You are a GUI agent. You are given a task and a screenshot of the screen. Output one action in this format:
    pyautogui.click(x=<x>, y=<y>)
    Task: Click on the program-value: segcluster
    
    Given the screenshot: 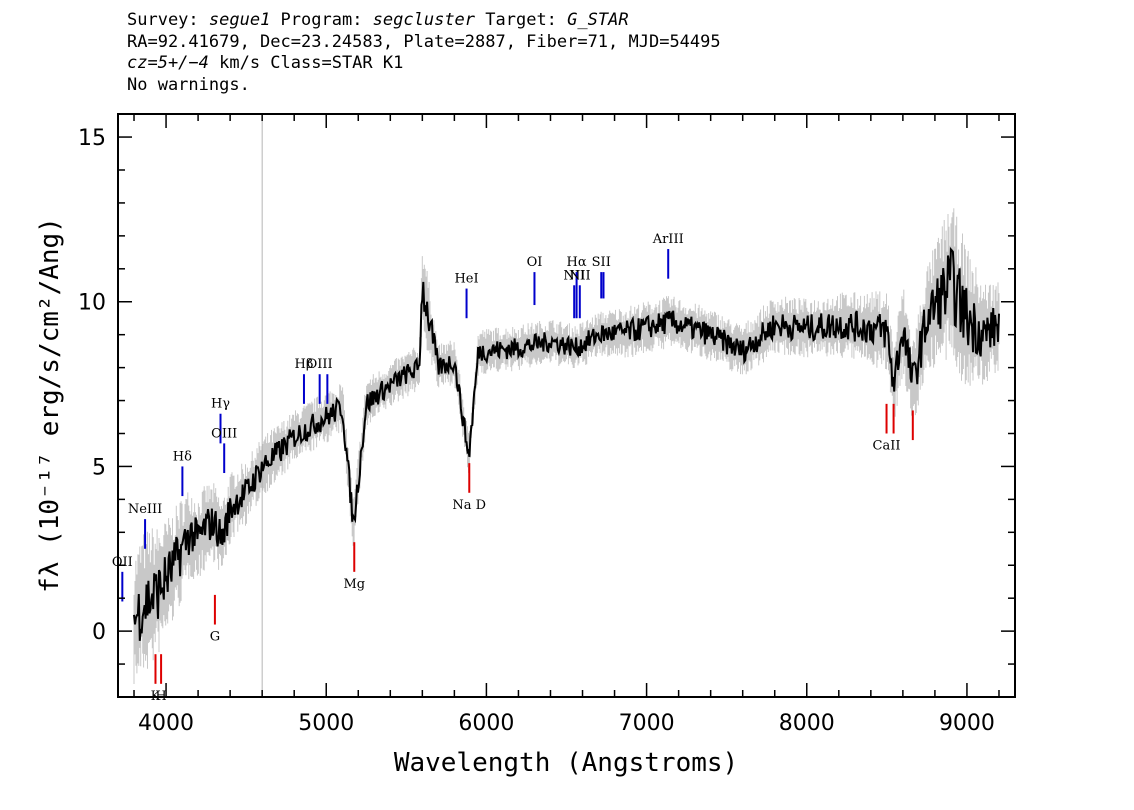 What is the action you would take?
    pyautogui.click(x=424, y=20)
    